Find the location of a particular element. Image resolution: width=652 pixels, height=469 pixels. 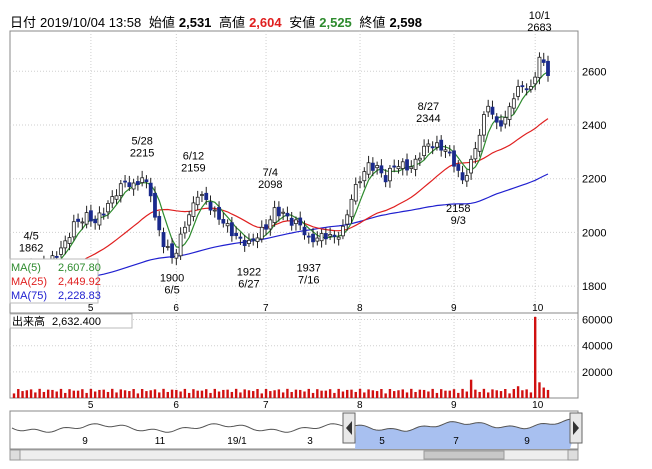

volume-label-box is located at coordinates (71, 321).